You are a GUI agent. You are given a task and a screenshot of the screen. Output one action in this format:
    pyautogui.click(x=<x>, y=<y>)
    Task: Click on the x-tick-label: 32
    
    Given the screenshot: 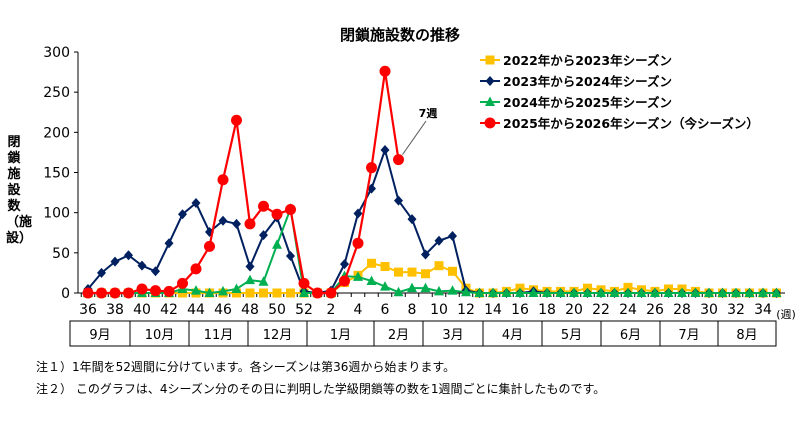 What is the action you would take?
    pyautogui.click(x=736, y=310)
    